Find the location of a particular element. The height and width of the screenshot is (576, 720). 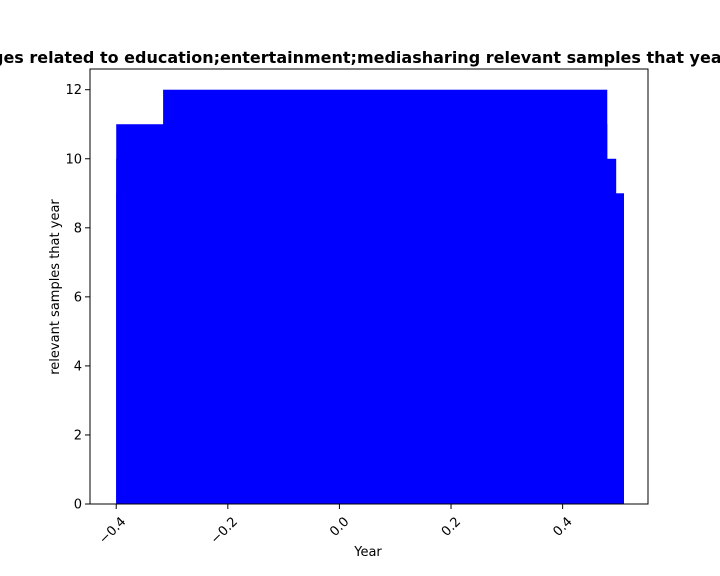

y-axis-title: relevant samples that year is located at coordinates (55, 287).